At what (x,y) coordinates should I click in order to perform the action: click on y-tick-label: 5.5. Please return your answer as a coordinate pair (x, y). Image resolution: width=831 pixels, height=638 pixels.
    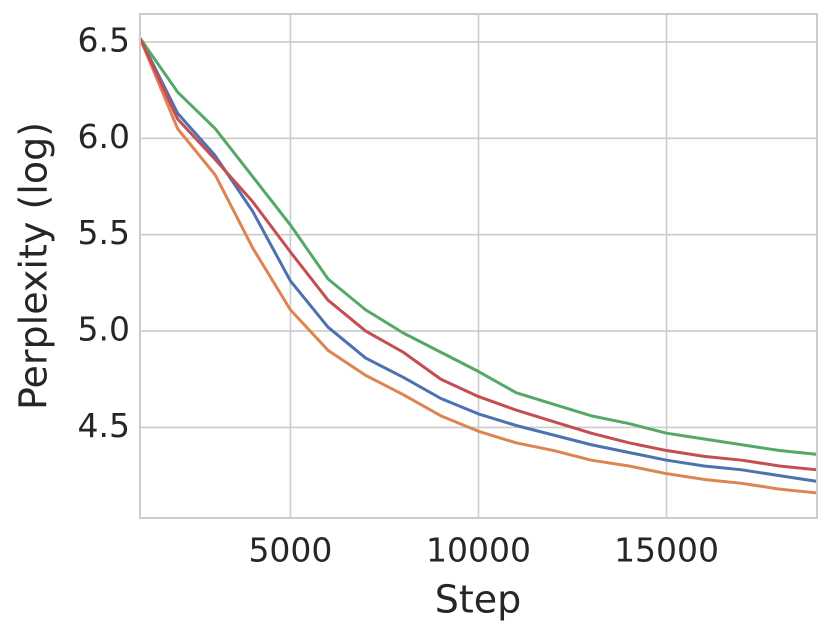
    Looking at the image, I should click on (104, 232).